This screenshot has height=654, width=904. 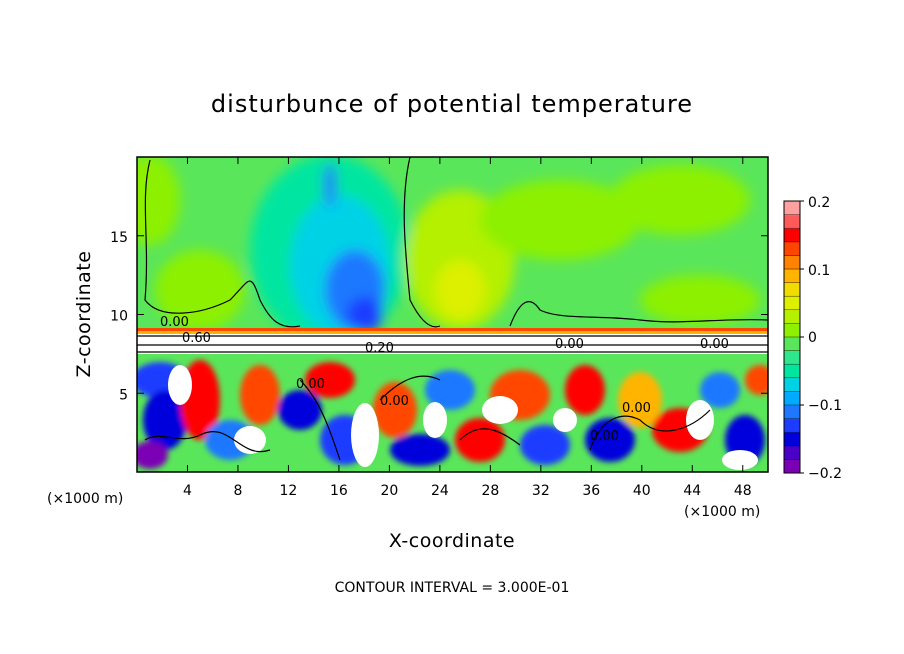 What do you see at coordinates (119, 317) in the screenshot?
I see `y-tick-label: 10` at bounding box center [119, 317].